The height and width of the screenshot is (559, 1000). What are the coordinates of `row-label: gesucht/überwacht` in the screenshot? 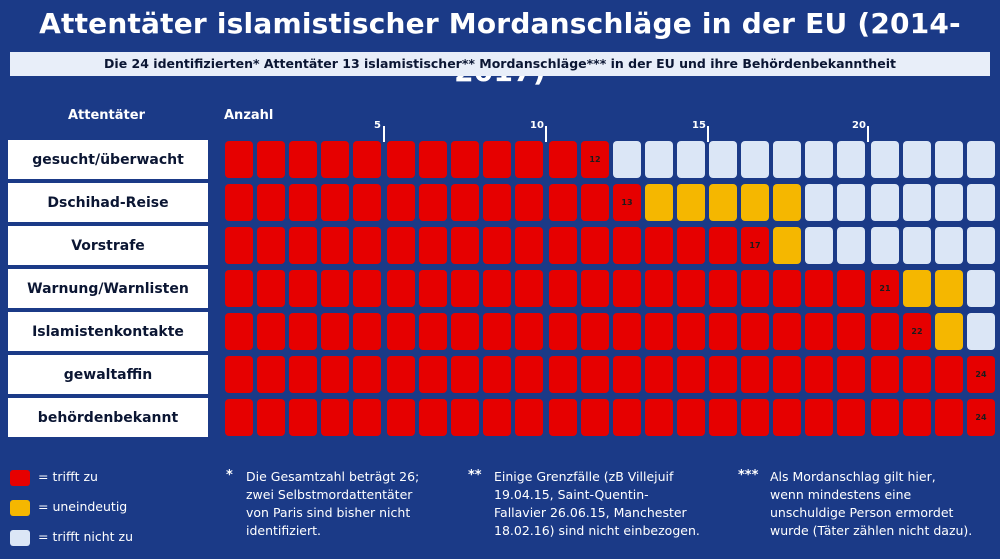 It's located at (108, 159).